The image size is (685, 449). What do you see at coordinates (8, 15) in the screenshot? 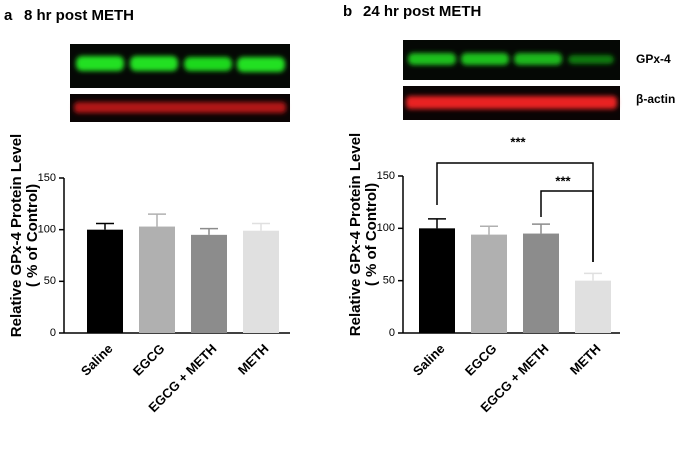
I see `panel-label: a` at bounding box center [8, 15].